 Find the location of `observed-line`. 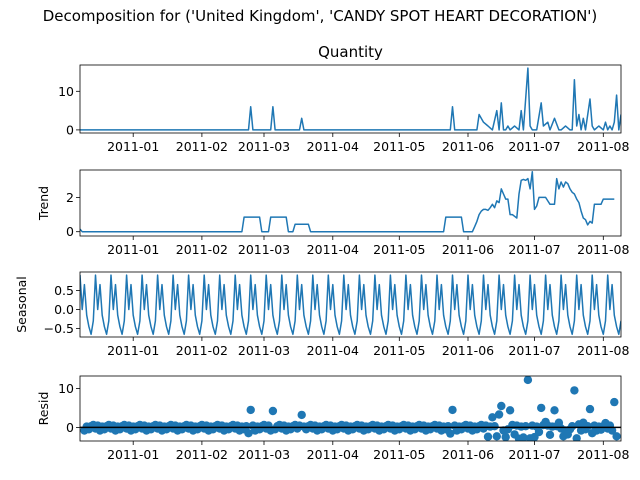

observed-line is located at coordinates (350, 99).